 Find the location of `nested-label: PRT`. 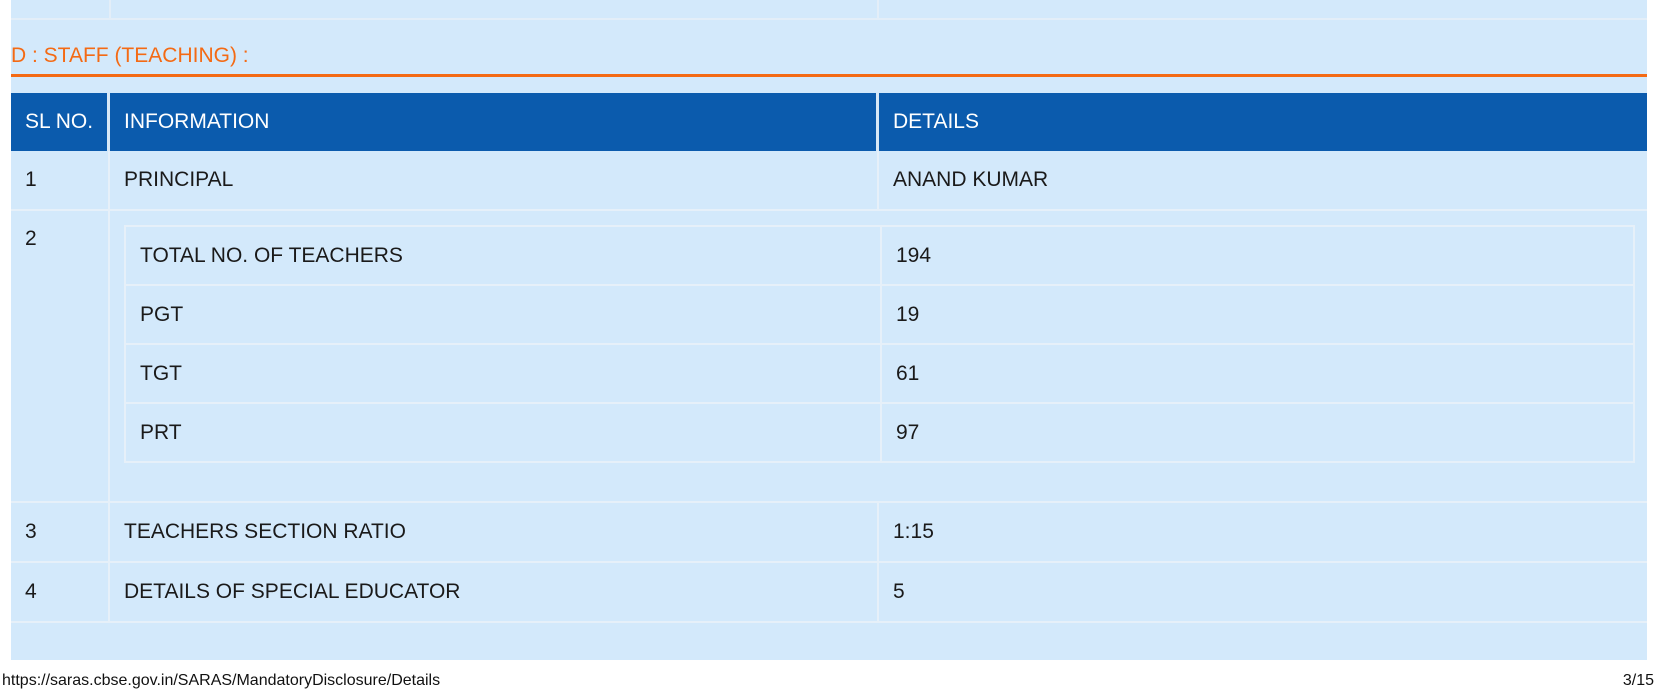

nested-label: PRT is located at coordinates (503, 432).